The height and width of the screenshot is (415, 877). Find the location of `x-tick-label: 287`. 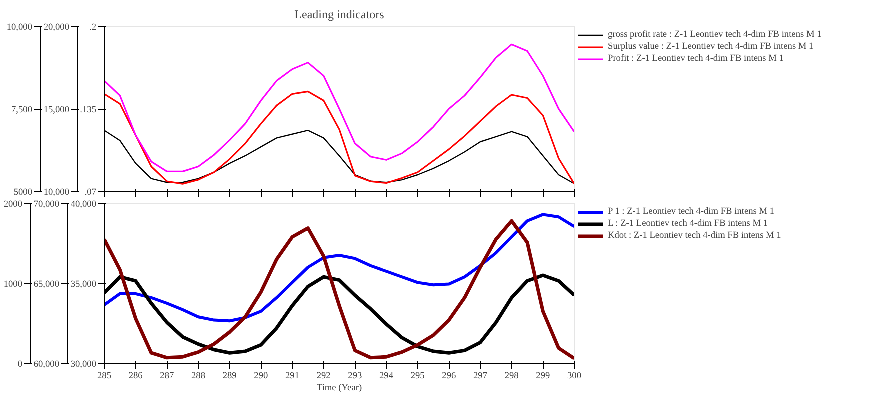

x-tick-label: 287 is located at coordinates (167, 377).